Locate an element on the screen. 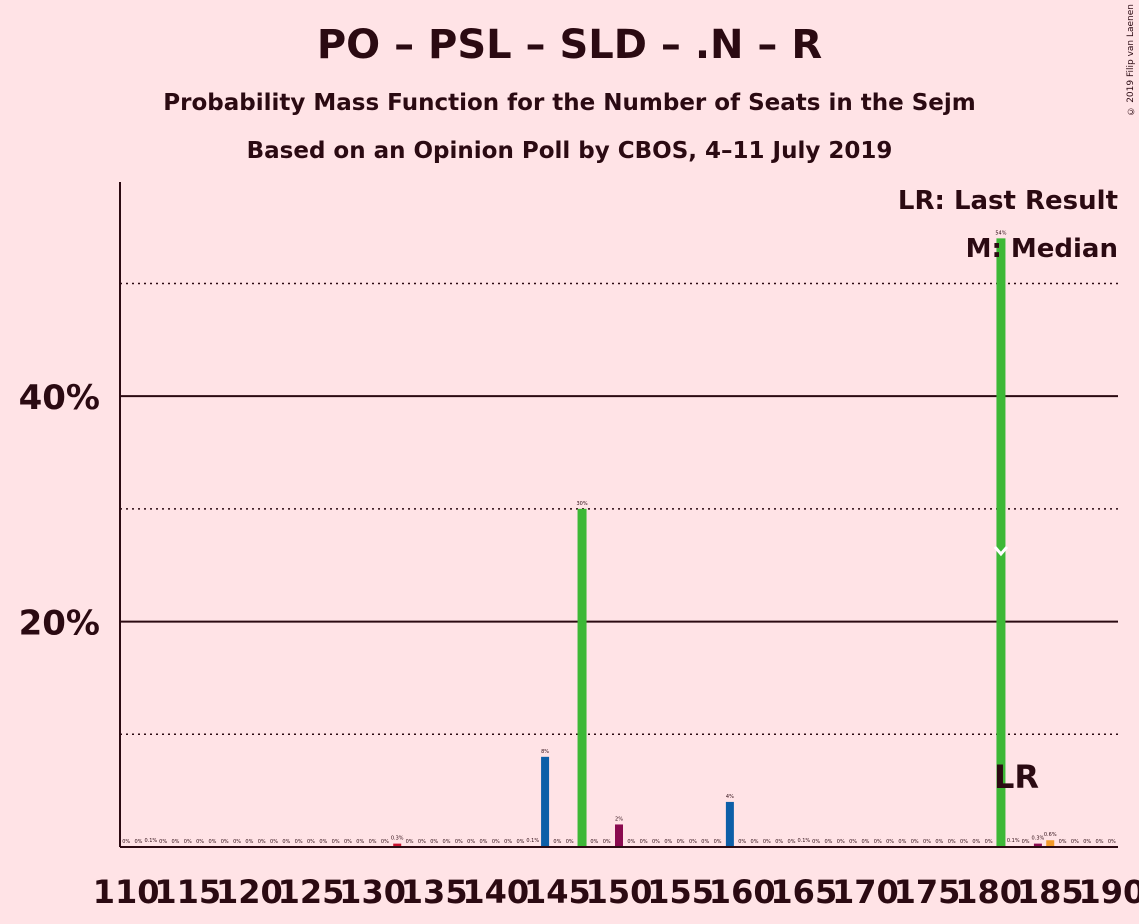 The height and width of the screenshot is (924, 1139). x-tick-label: 110 is located at coordinates (126, 892).